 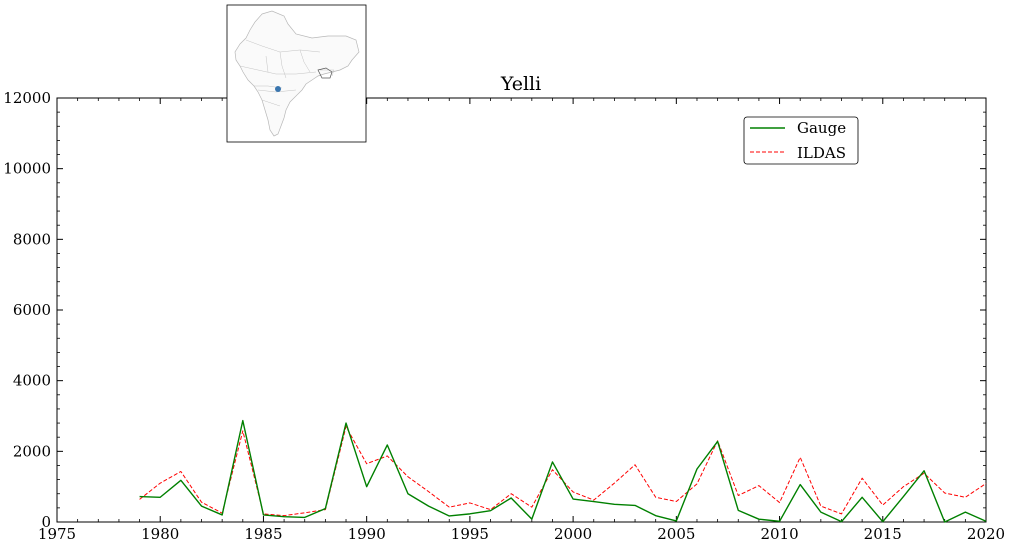 What do you see at coordinates (883, 534) in the screenshot?
I see `x-tick-label: 2015` at bounding box center [883, 534].